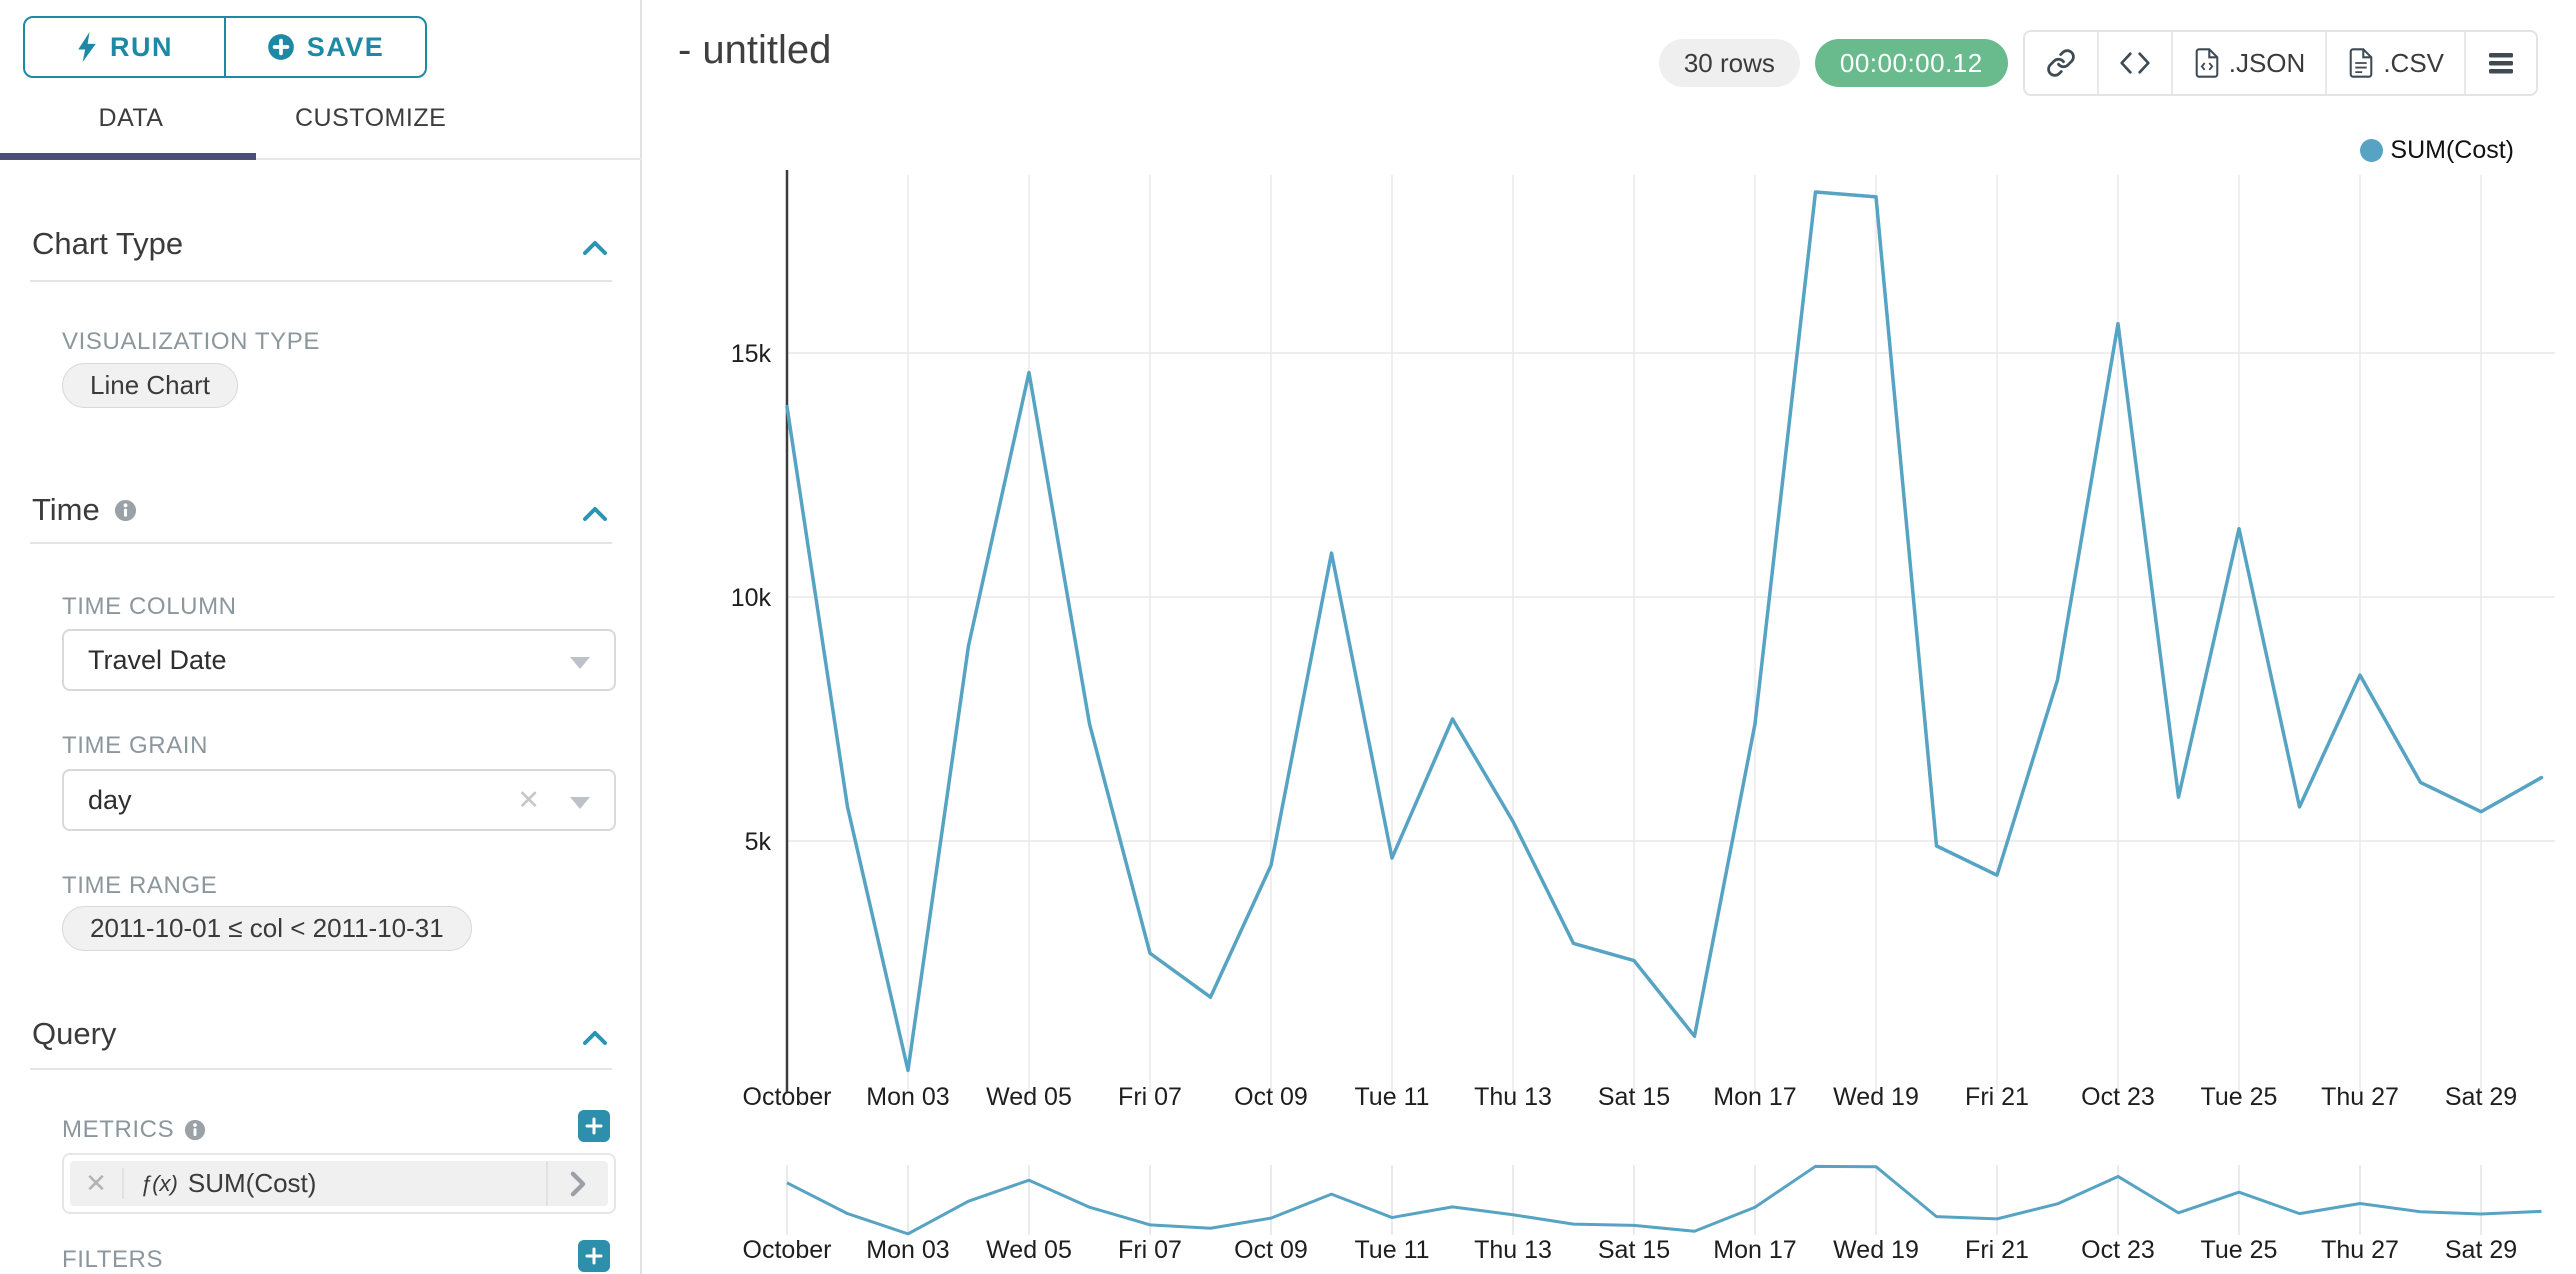 This screenshot has height=1274, width=2576. What do you see at coordinates (2207, 63) in the screenshot?
I see `file-code-icon` at bounding box center [2207, 63].